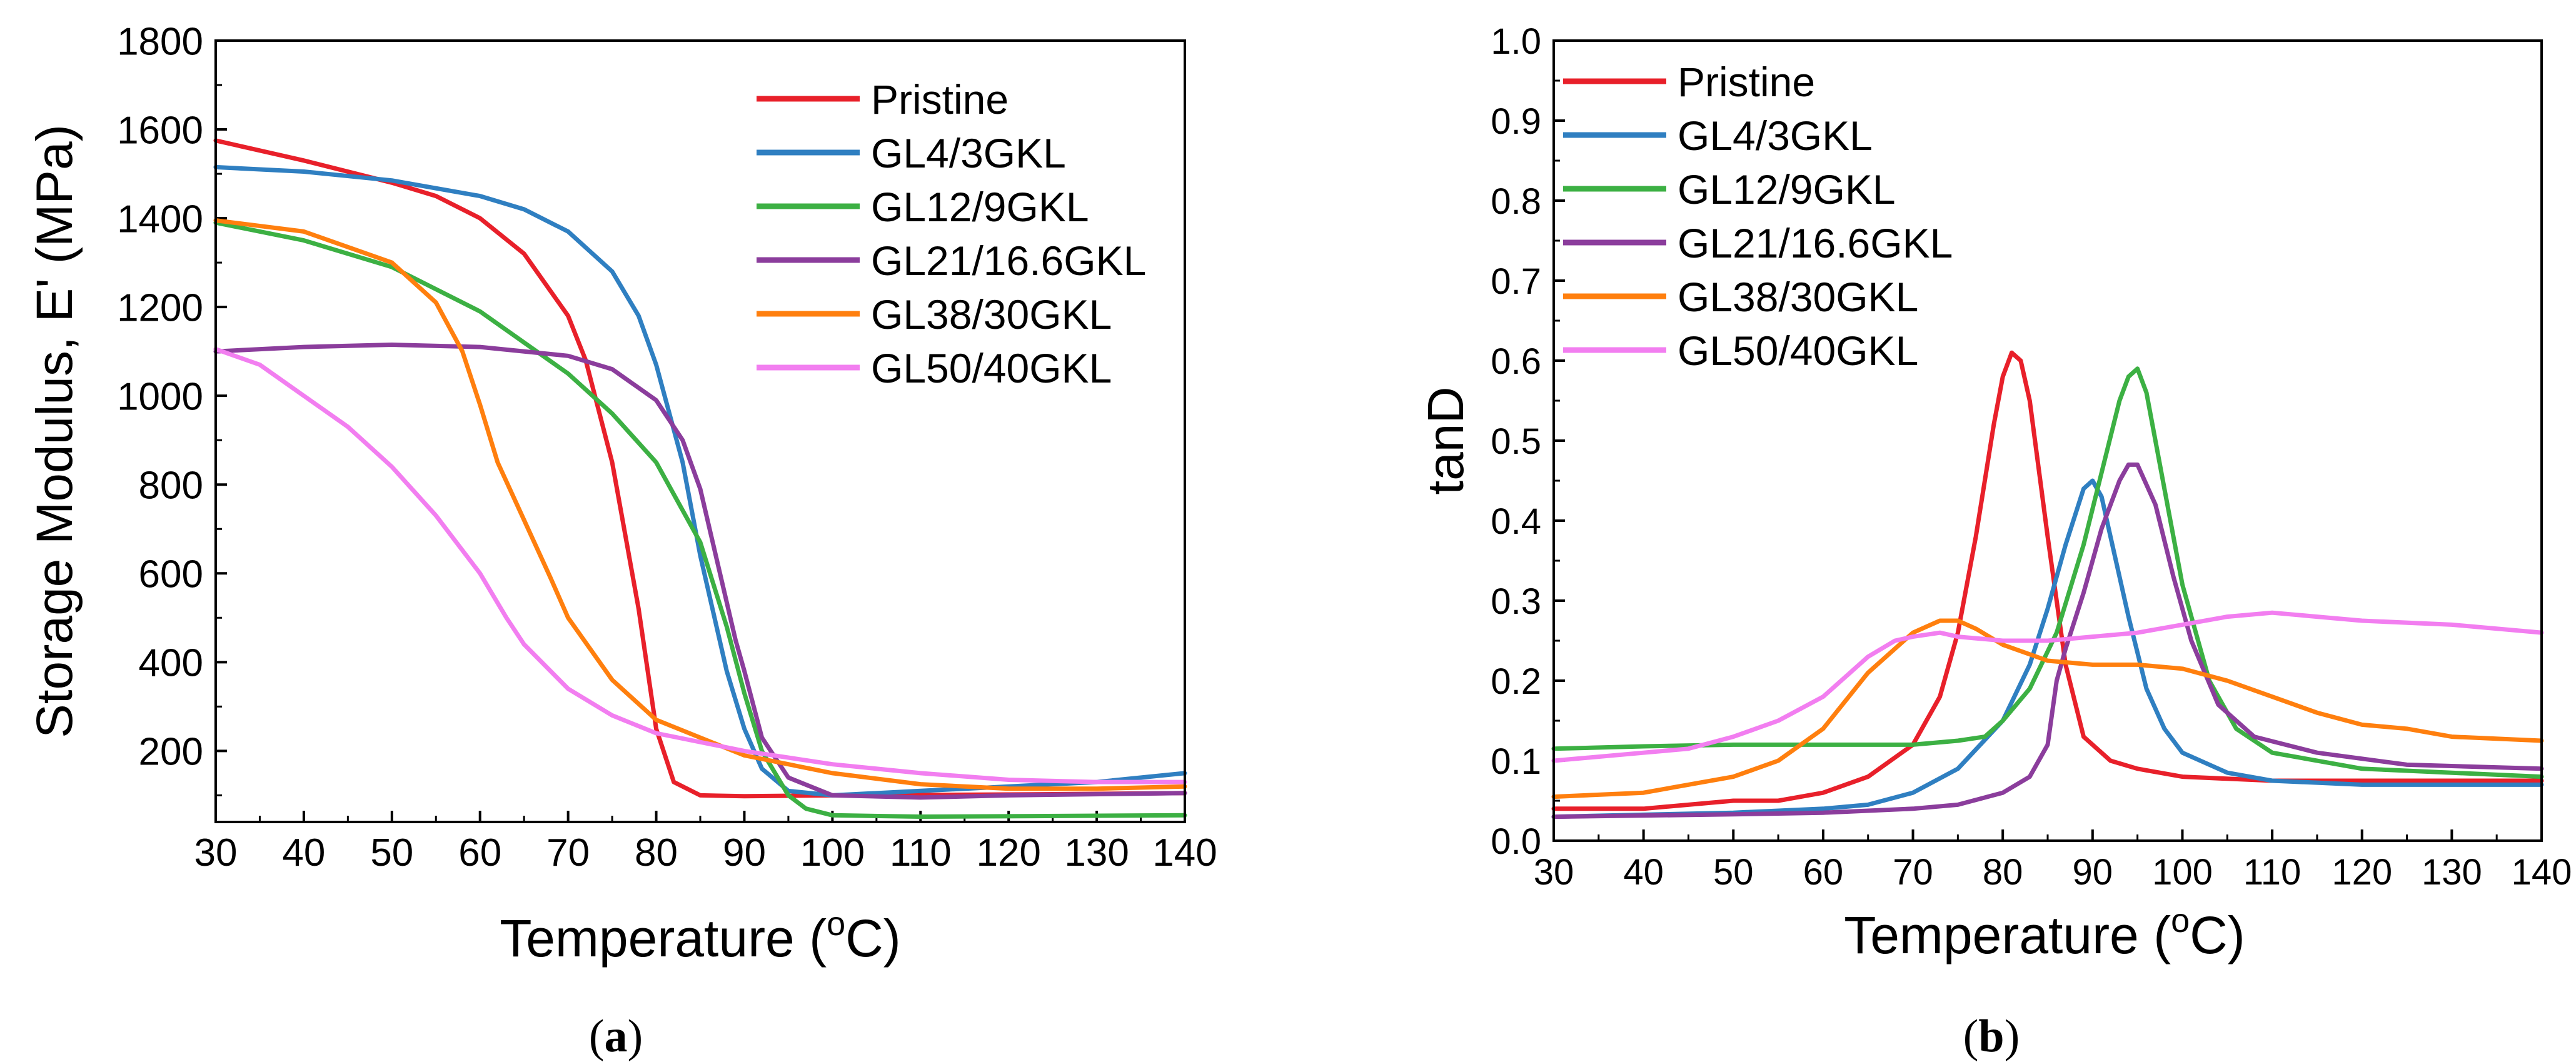 This screenshot has width=2576, height=1062. I want to click on panel-b-label-letter: b, so click(1991, 1036).